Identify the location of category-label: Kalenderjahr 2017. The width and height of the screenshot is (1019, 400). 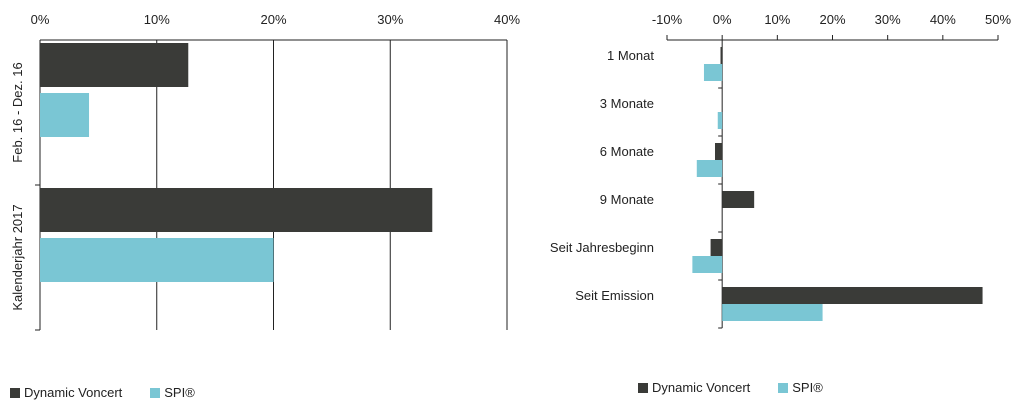
(17, 257).